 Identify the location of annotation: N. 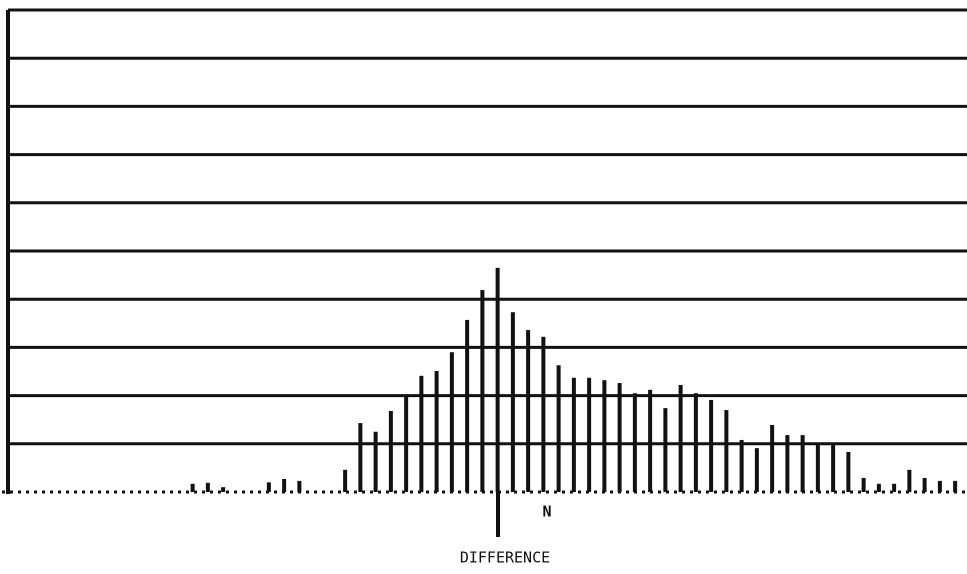
(546, 512).